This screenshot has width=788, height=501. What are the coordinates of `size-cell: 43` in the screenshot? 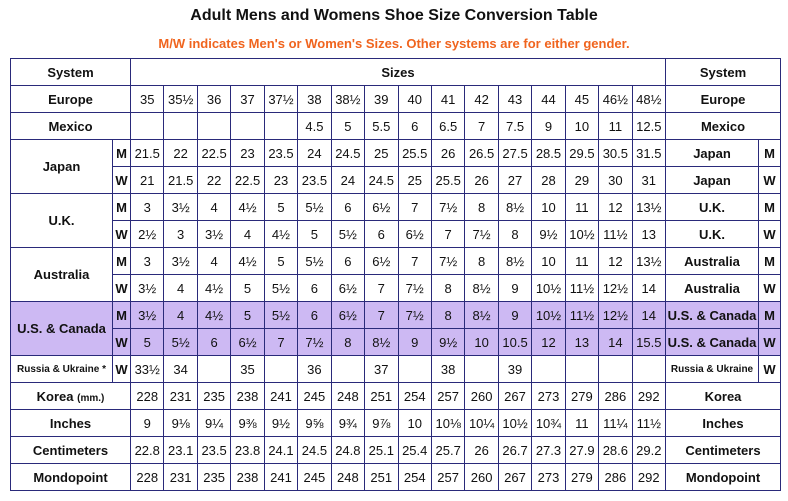 It's located at (515, 99).